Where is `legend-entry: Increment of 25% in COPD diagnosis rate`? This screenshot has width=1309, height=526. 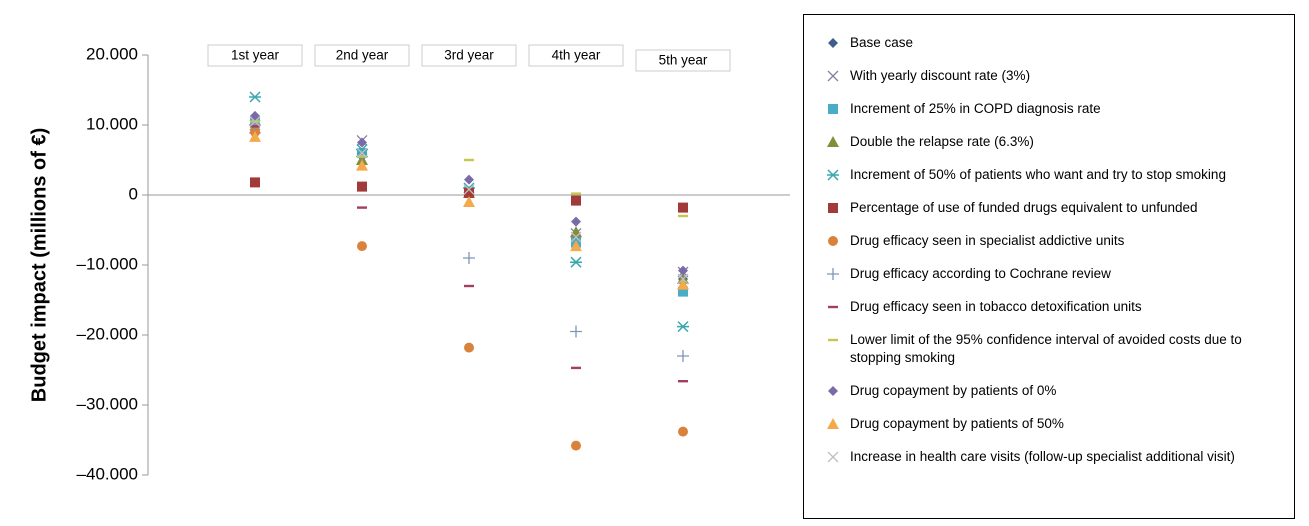
legend-entry: Increment of 25% in COPD diagnosis rate is located at coordinates (1055, 109).